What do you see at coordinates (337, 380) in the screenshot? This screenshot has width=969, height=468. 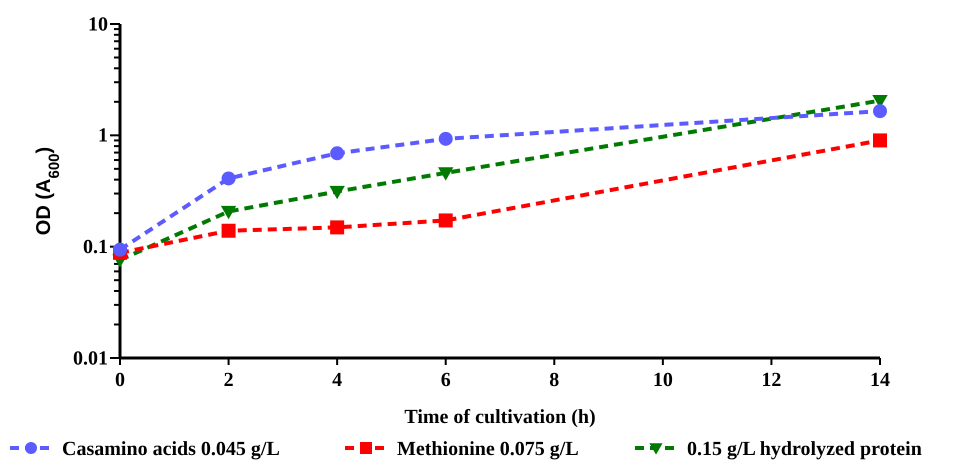 I see `x-tick-label: 4` at bounding box center [337, 380].